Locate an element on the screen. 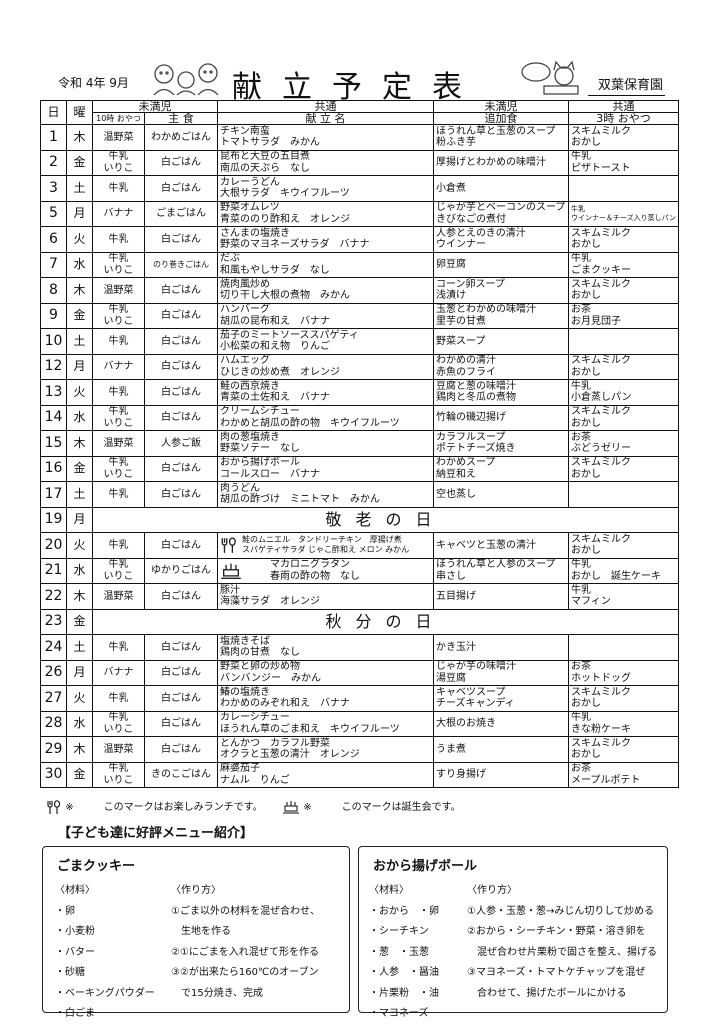 The height and width of the screenshot is (1024, 723). extra-cell: うま煮 is located at coordinates (501, 749).